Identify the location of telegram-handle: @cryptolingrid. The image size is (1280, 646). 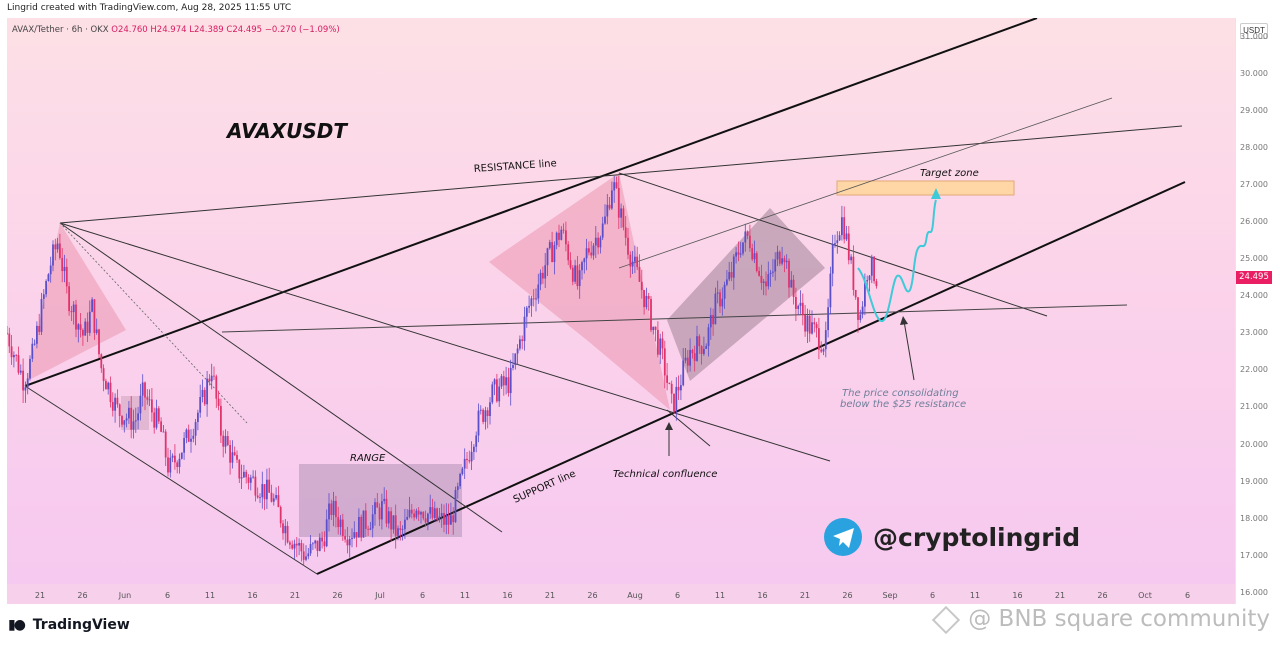
(976, 537).